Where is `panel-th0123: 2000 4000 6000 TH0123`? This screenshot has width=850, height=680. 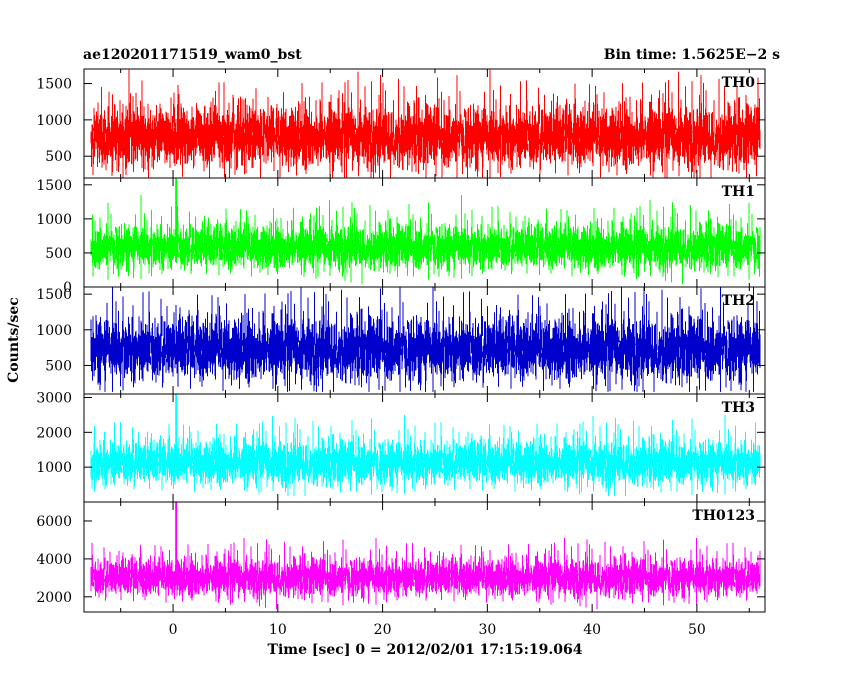 panel-th0123: 2000 4000 6000 TH0123 is located at coordinates (401, 557).